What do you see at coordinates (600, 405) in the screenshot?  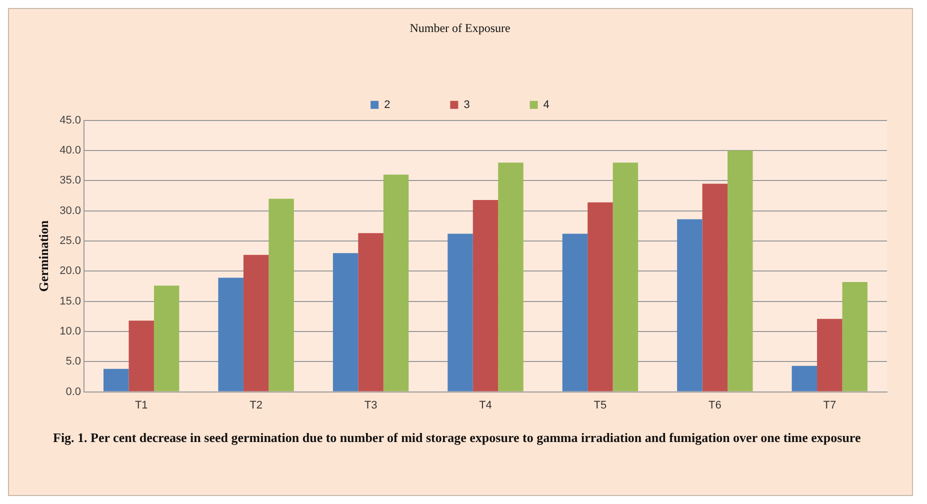 I see `x-tick-label: T5` at bounding box center [600, 405].